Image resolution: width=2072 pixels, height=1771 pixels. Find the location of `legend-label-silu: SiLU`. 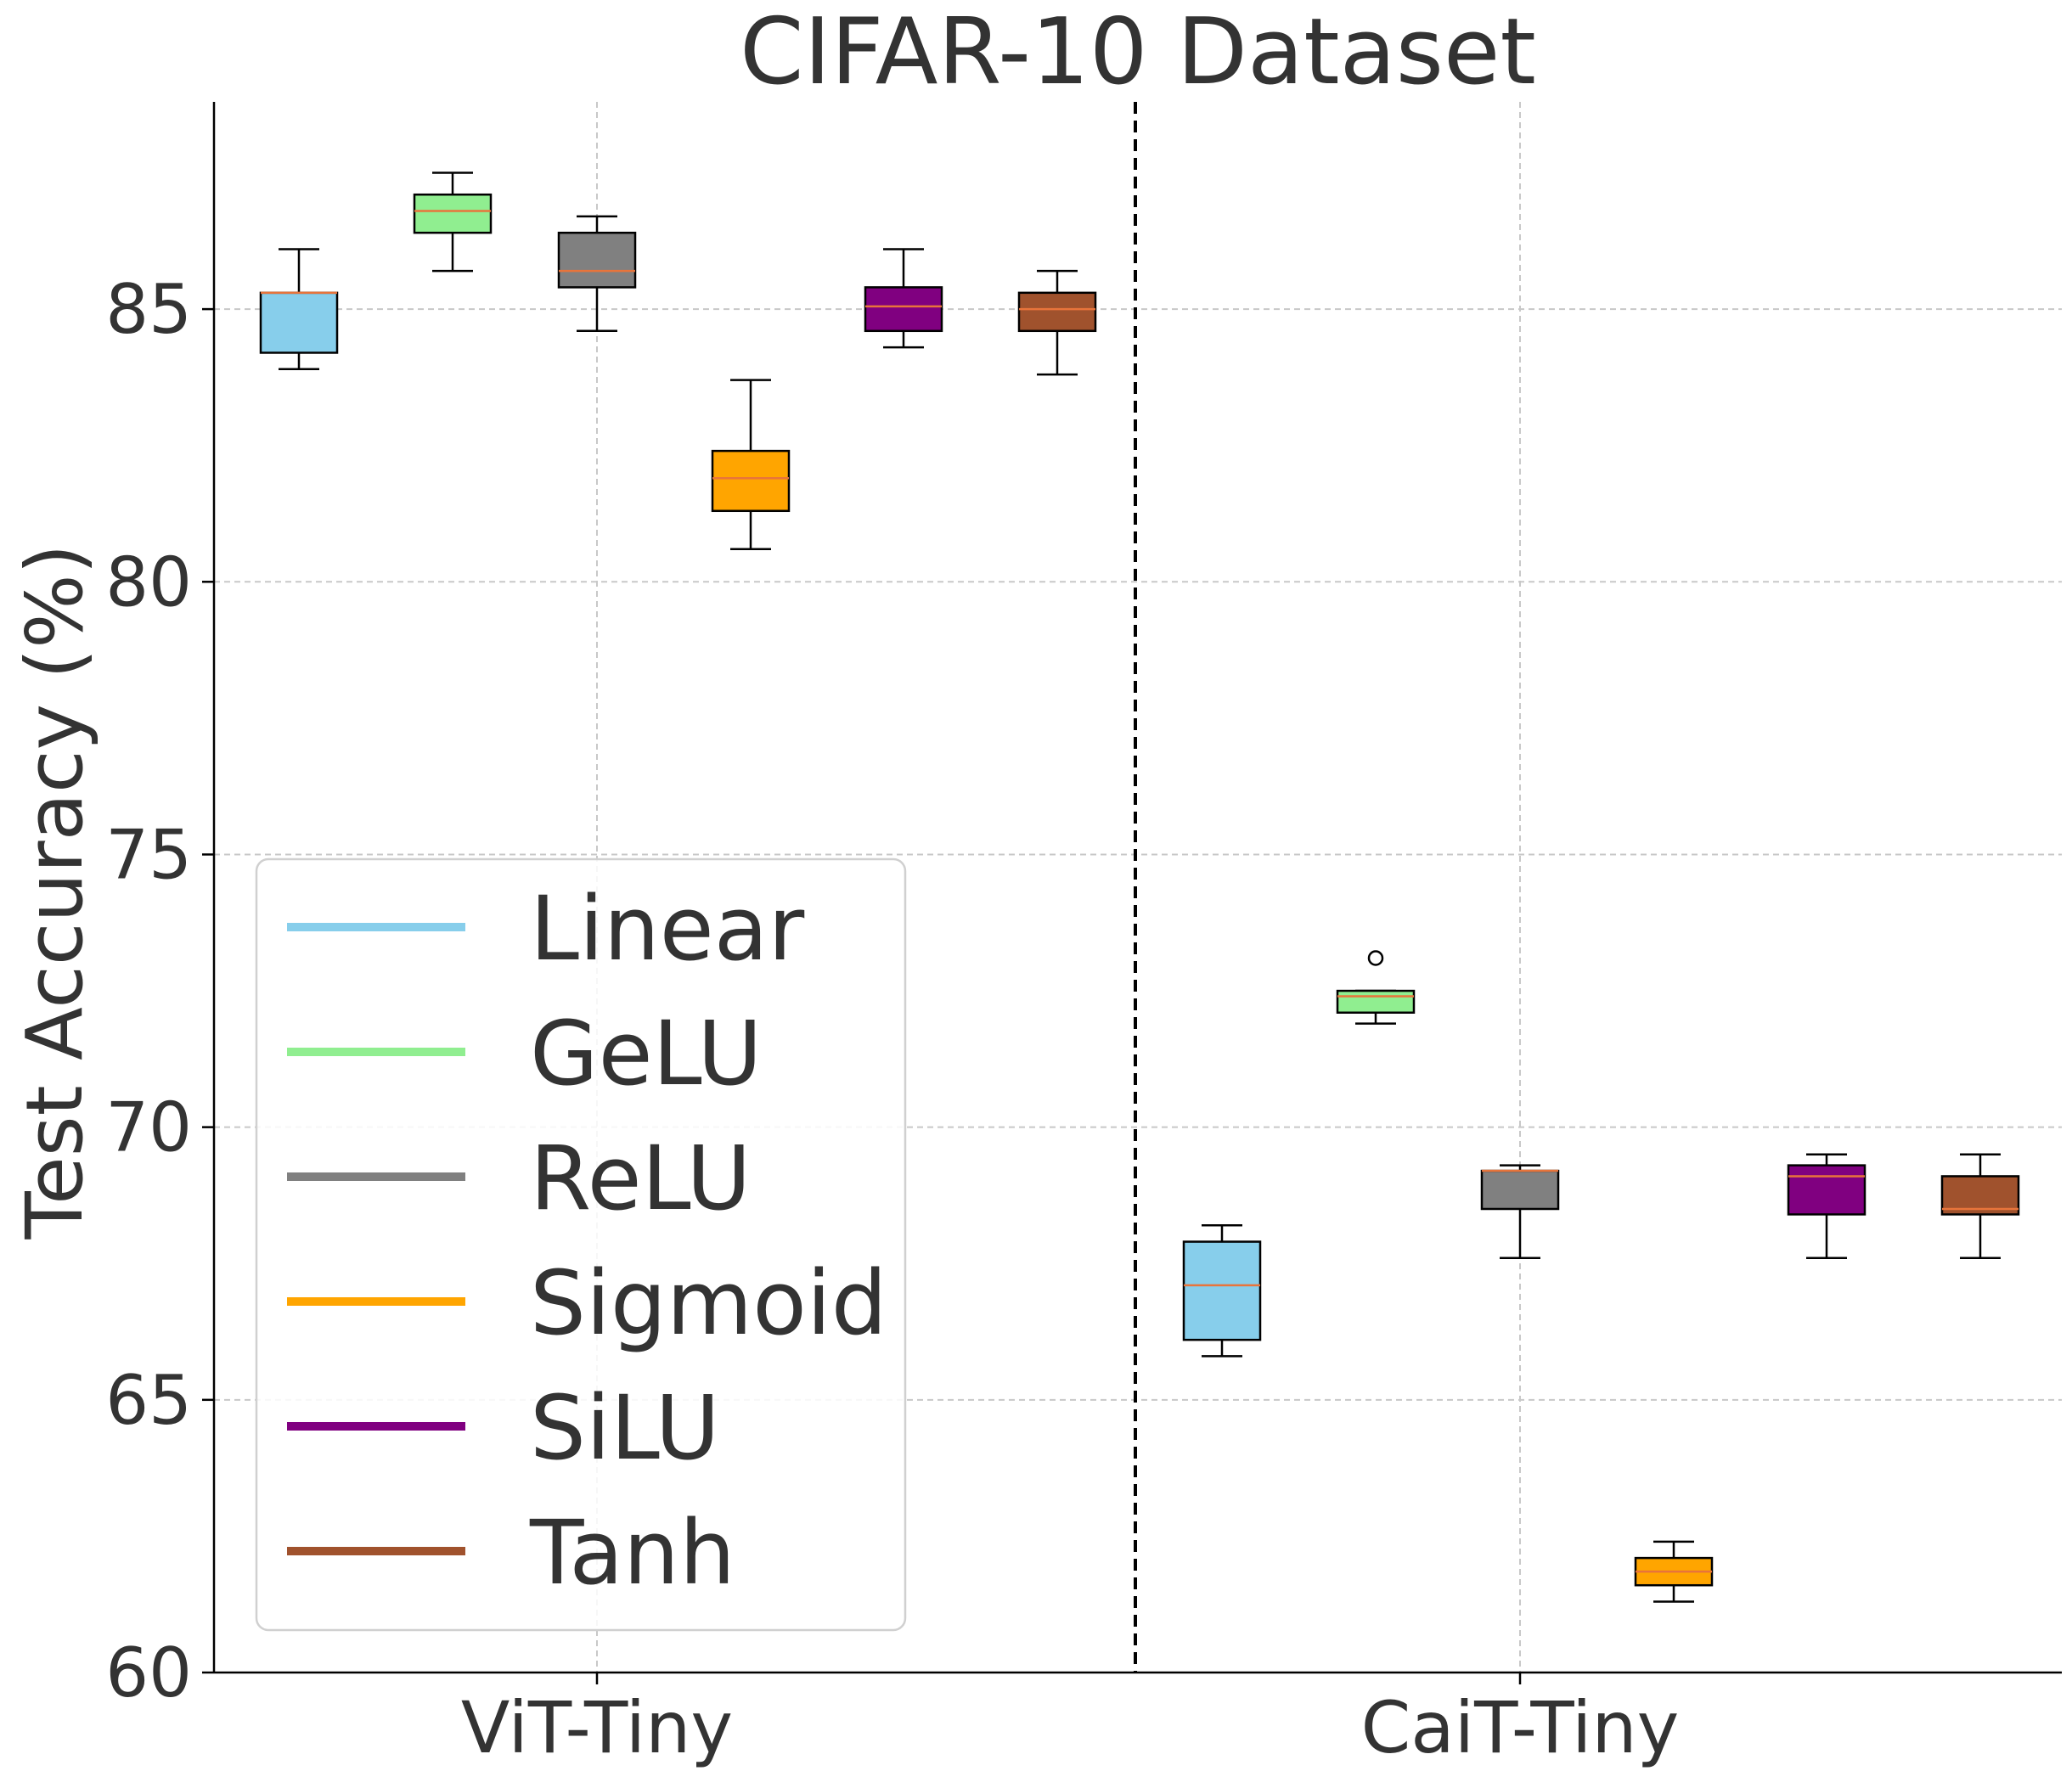

legend-label-silu: SiLU is located at coordinates (625, 1428).